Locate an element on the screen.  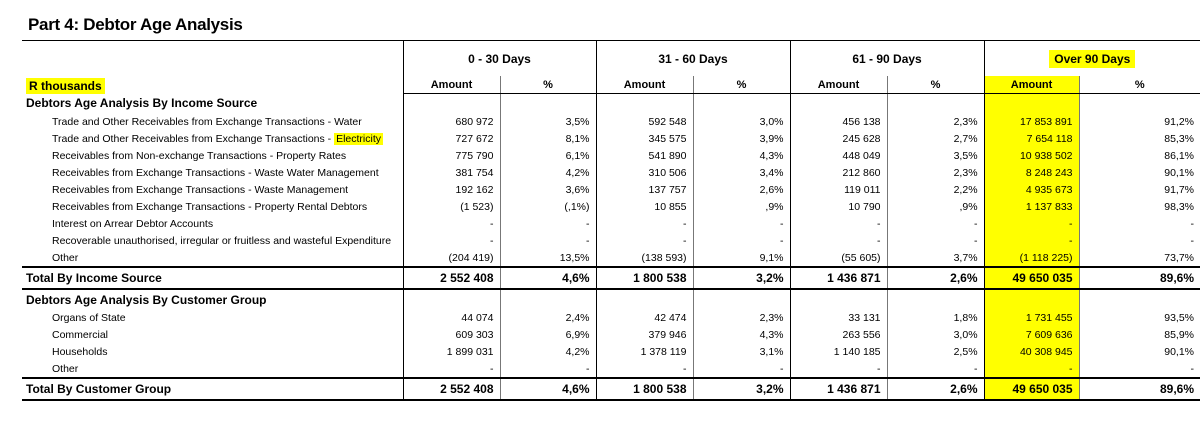
value-cell: 91,7% is located at coordinates (1139, 189).